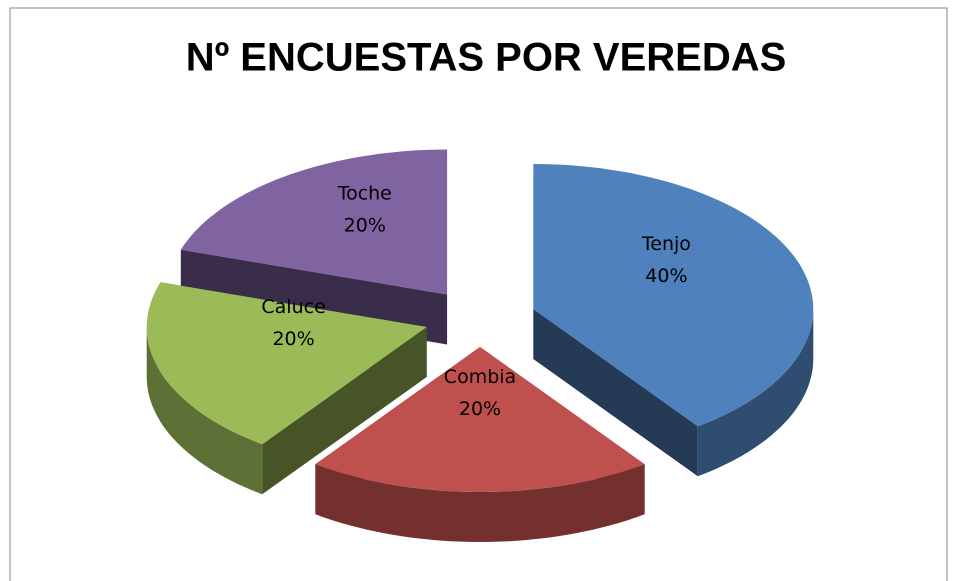 The height and width of the screenshot is (581, 956). I want to click on chart-title: Nº ENCUESTAS POR VEREDAS, so click(486, 58).